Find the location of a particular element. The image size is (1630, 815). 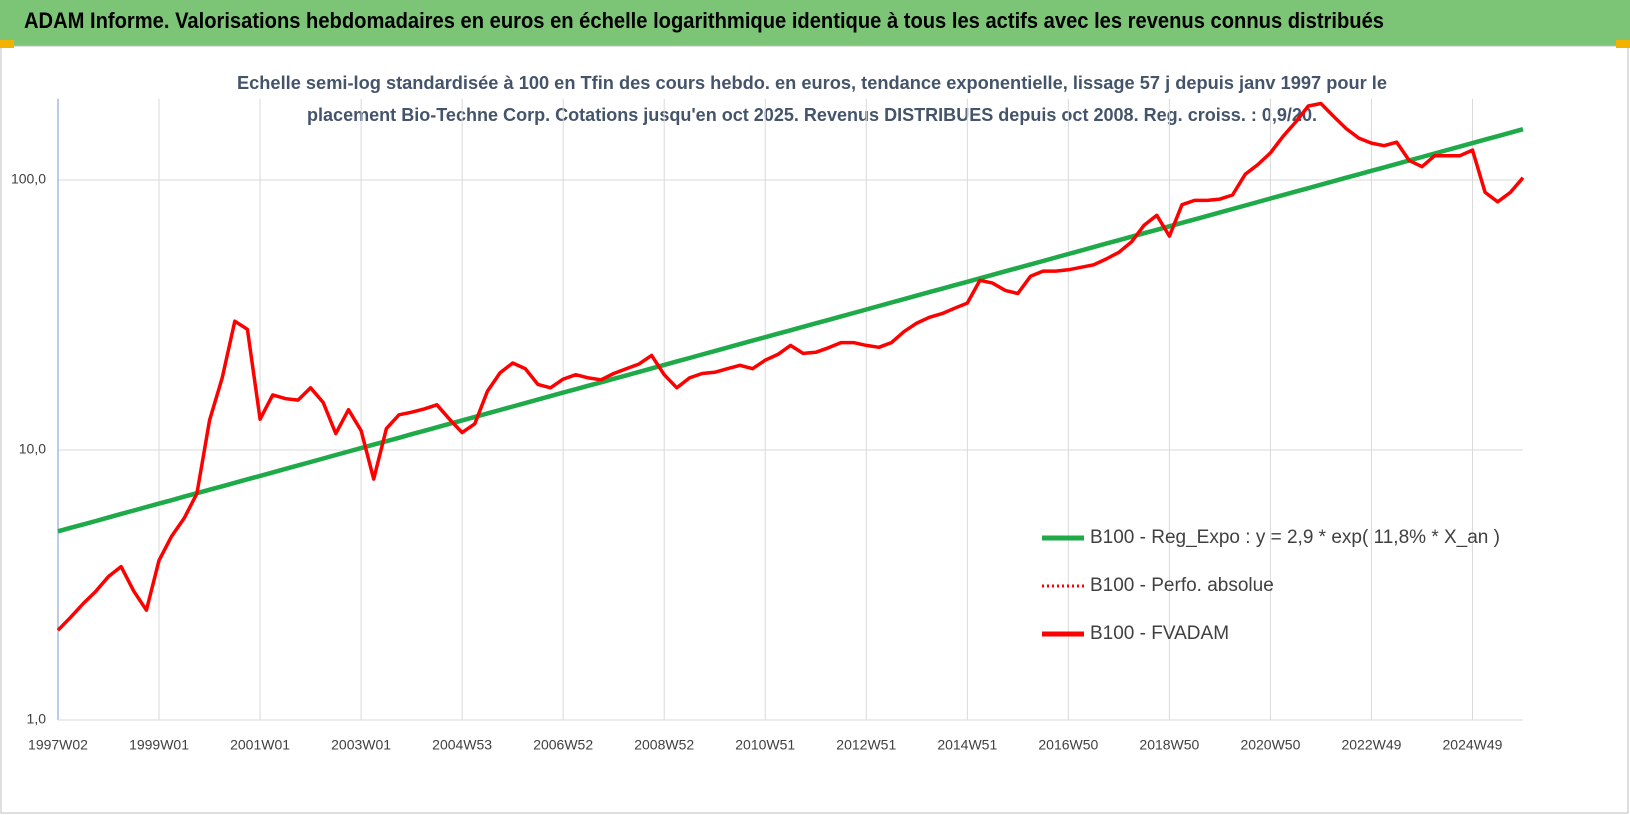

x-tick-label: 2010W51 is located at coordinates (765, 745).